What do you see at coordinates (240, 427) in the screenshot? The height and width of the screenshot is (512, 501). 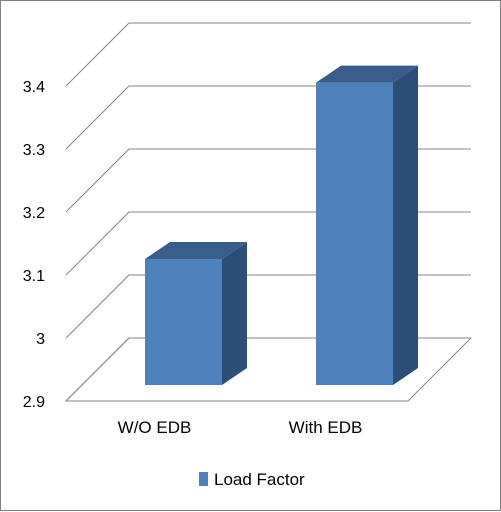 I see `x-axis-category-labels: W/O EDB With EDB` at bounding box center [240, 427].